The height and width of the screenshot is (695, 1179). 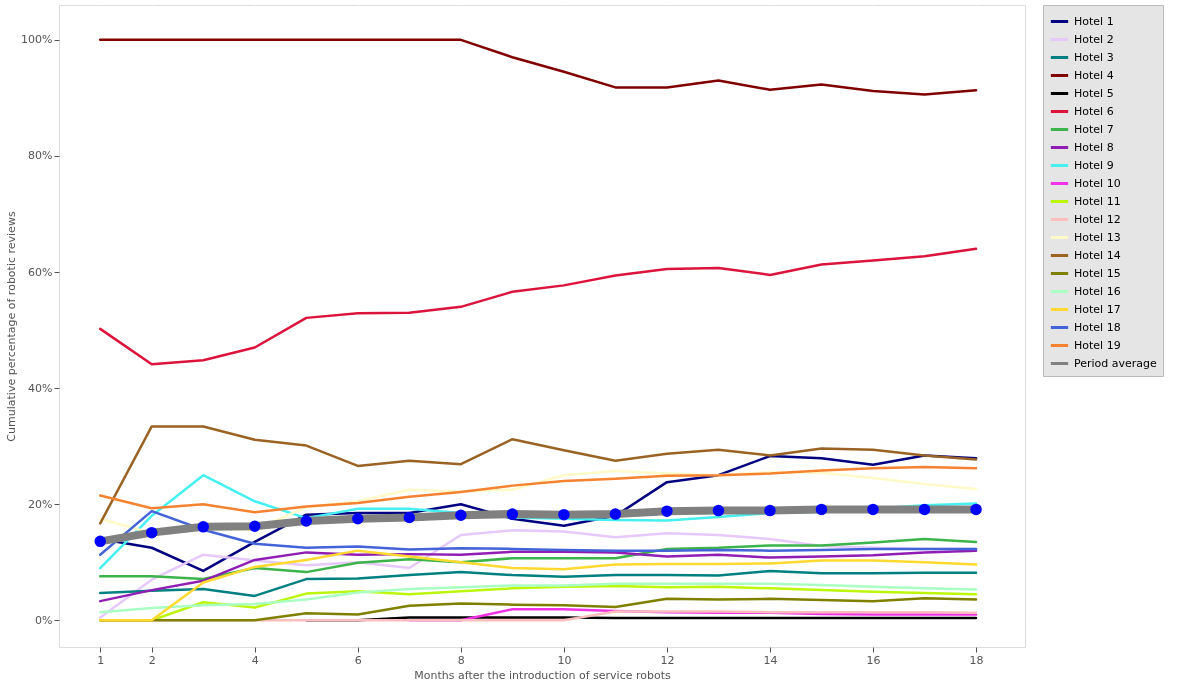 I want to click on legend-label: Hotel 16, so click(x=1097, y=291).